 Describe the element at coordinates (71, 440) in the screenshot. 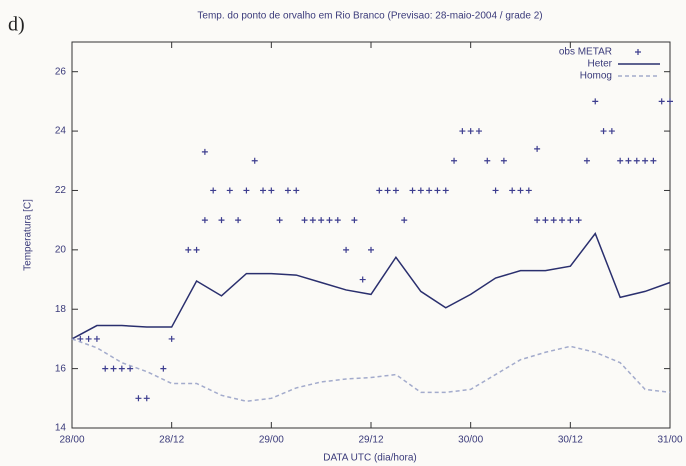

I see `x-tick-label: 28/00` at that location.